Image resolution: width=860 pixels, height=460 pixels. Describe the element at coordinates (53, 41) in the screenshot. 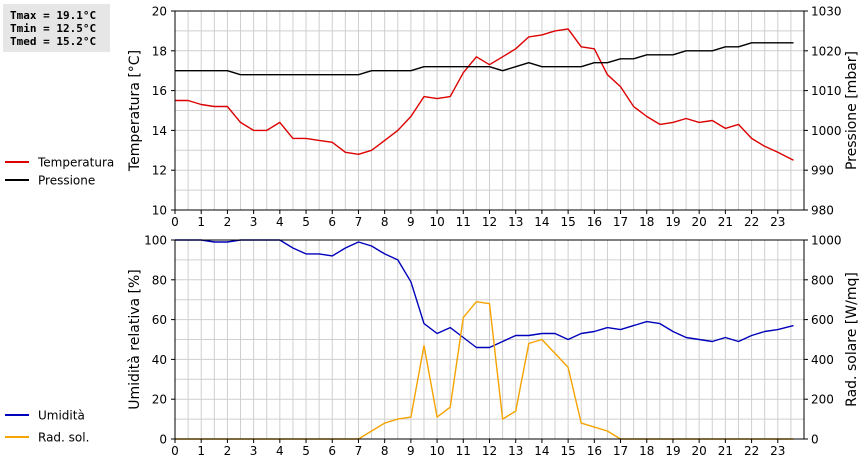

I see `stat-tmed: Tmed = 15.2°C` at that location.